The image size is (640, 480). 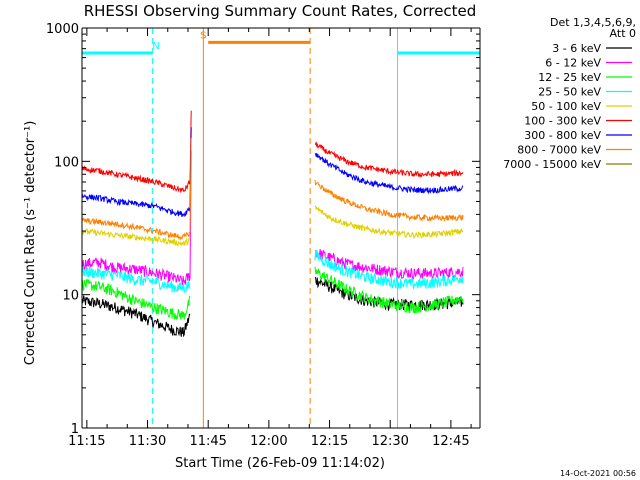 What do you see at coordinates (70, 296) in the screenshot?
I see `y-tick-label: 10` at bounding box center [70, 296].